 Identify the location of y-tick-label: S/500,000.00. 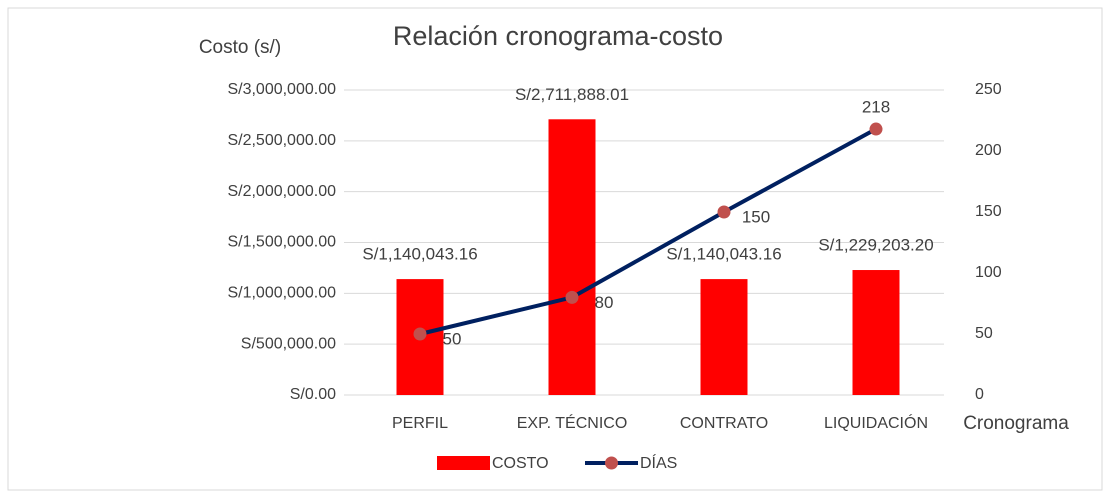
(288, 343).